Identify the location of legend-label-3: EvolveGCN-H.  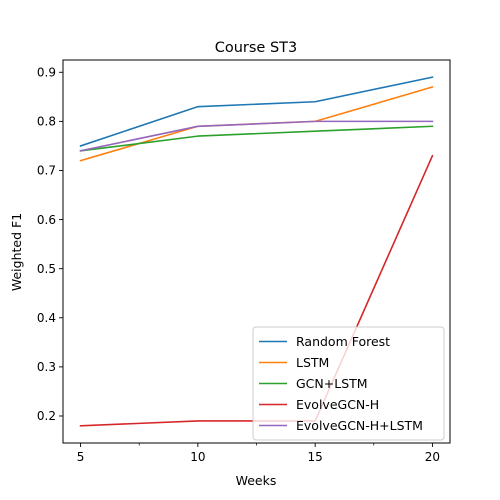
(337, 404).